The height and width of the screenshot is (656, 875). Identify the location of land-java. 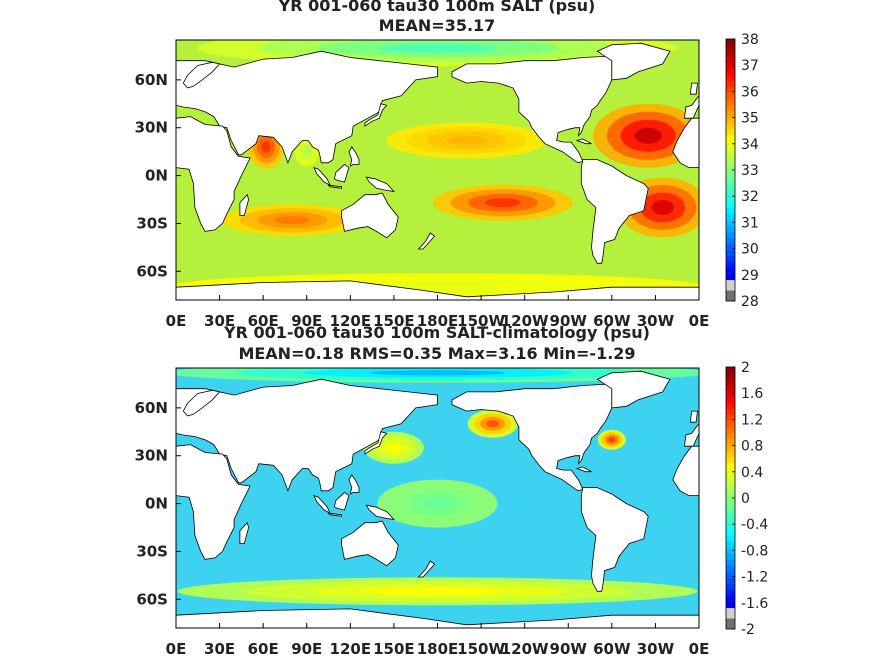
(335, 186).